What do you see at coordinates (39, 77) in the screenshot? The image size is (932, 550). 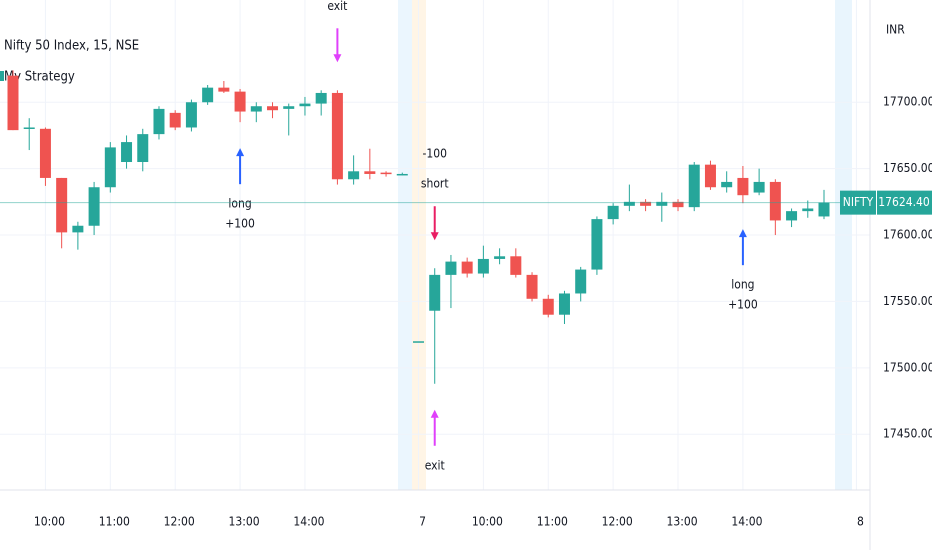 I see `legend-entry: My Strategy` at bounding box center [39, 77].